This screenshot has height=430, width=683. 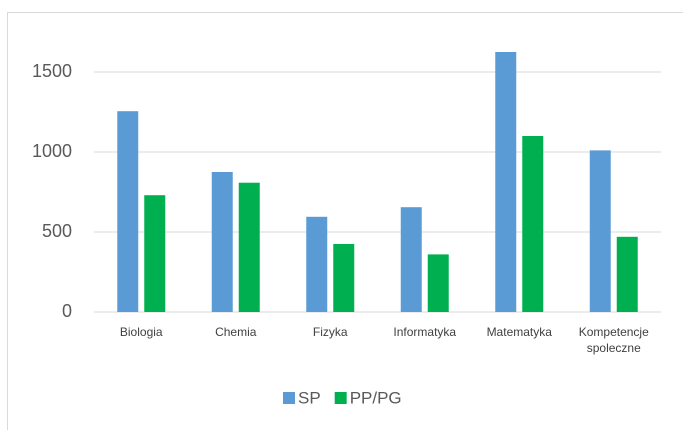 What do you see at coordinates (57, 231) in the screenshot?
I see `y-tick-label: 500` at bounding box center [57, 231].